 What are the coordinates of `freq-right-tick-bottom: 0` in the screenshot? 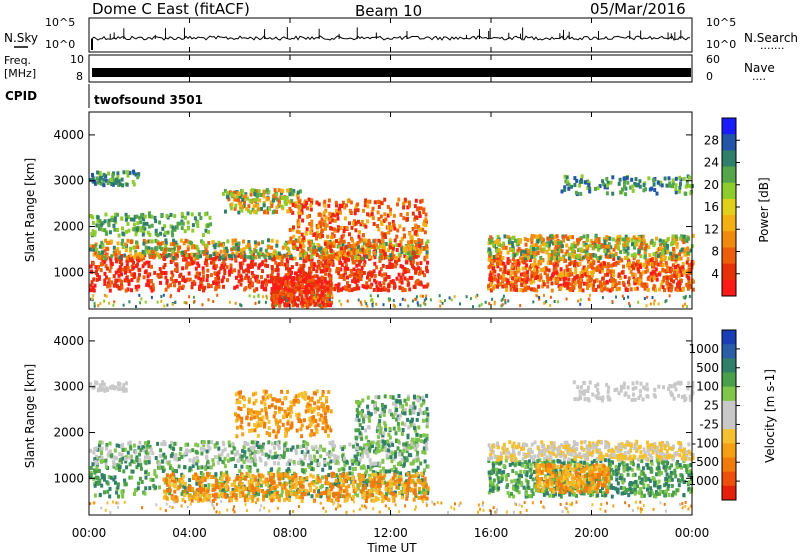 It's located at (709, 76).